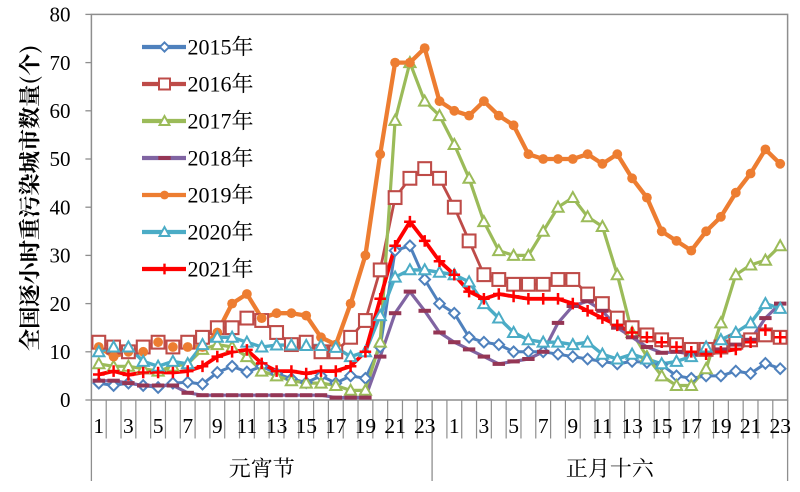  I want to click on svg-text: 40, so click(60, 207).